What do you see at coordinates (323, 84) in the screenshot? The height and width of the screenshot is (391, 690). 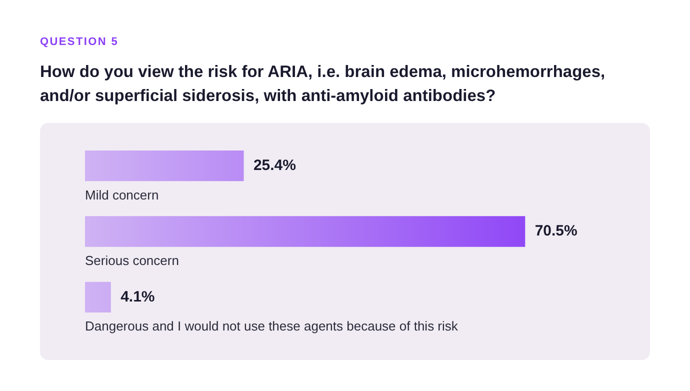 I see `chart-title: How do you view the risk for ARIA, i.e. brain edema, microhemorrhages, and/or superficial siderosis, with anti-amyloid antibodies?` at bounding box center [323, 84].